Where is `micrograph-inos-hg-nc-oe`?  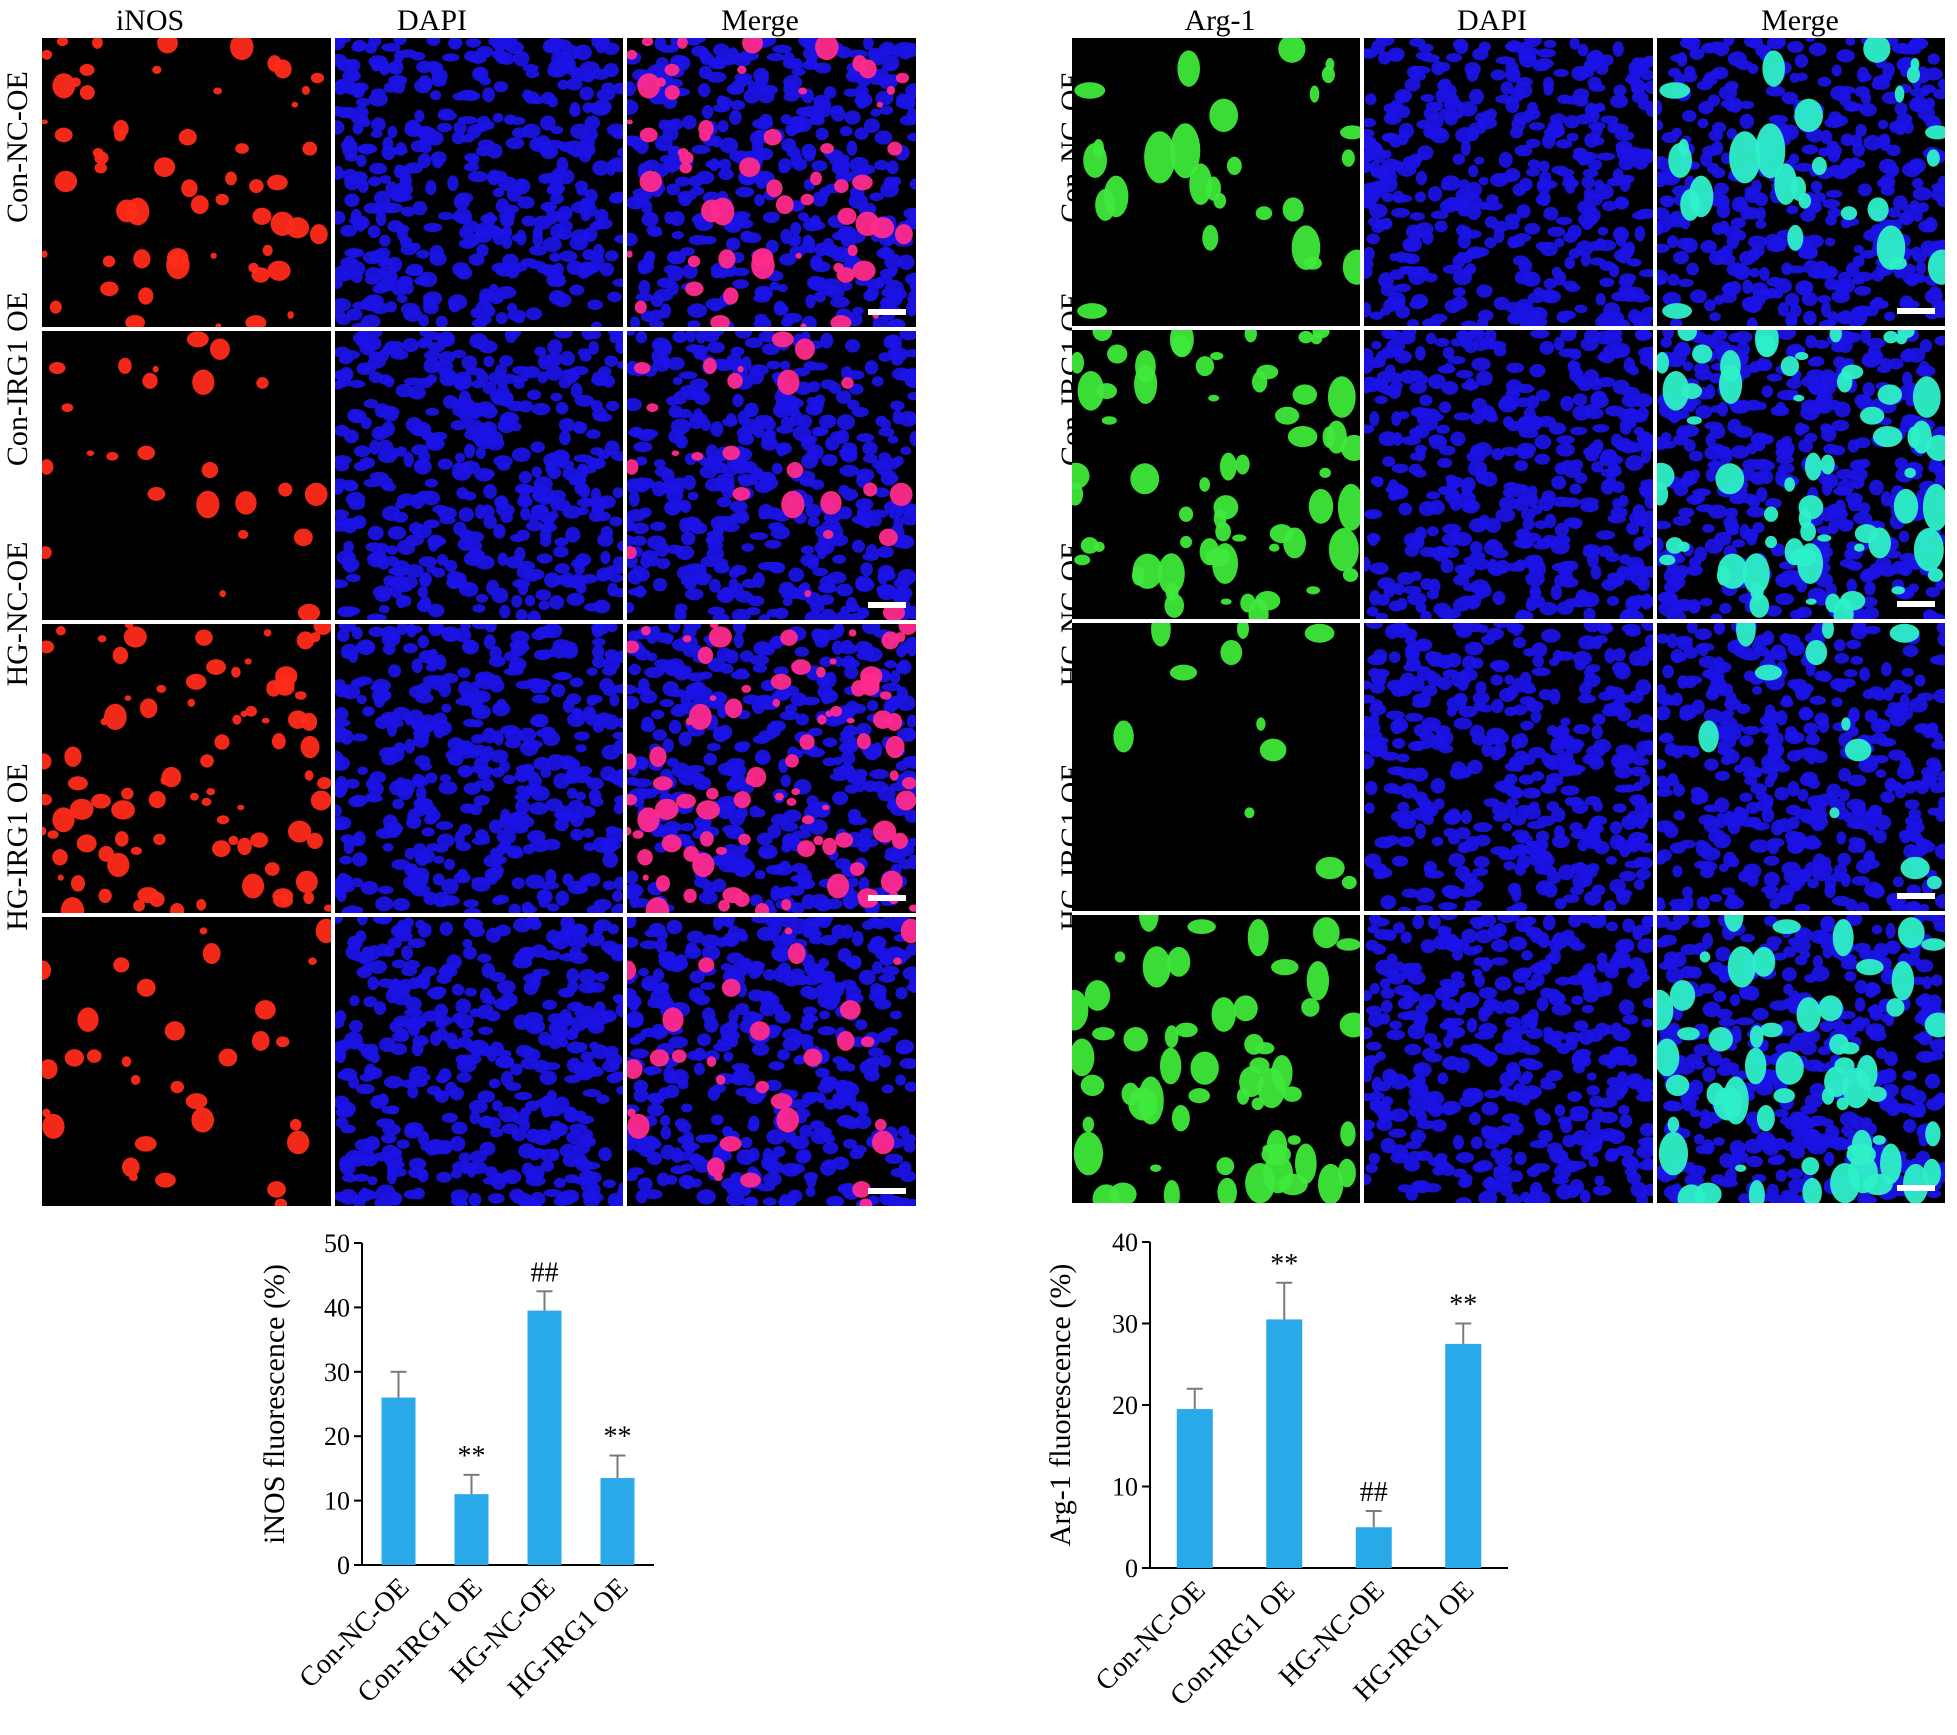 micrograph-inos-hg-nc-oe is located at coordinates (186, 768).